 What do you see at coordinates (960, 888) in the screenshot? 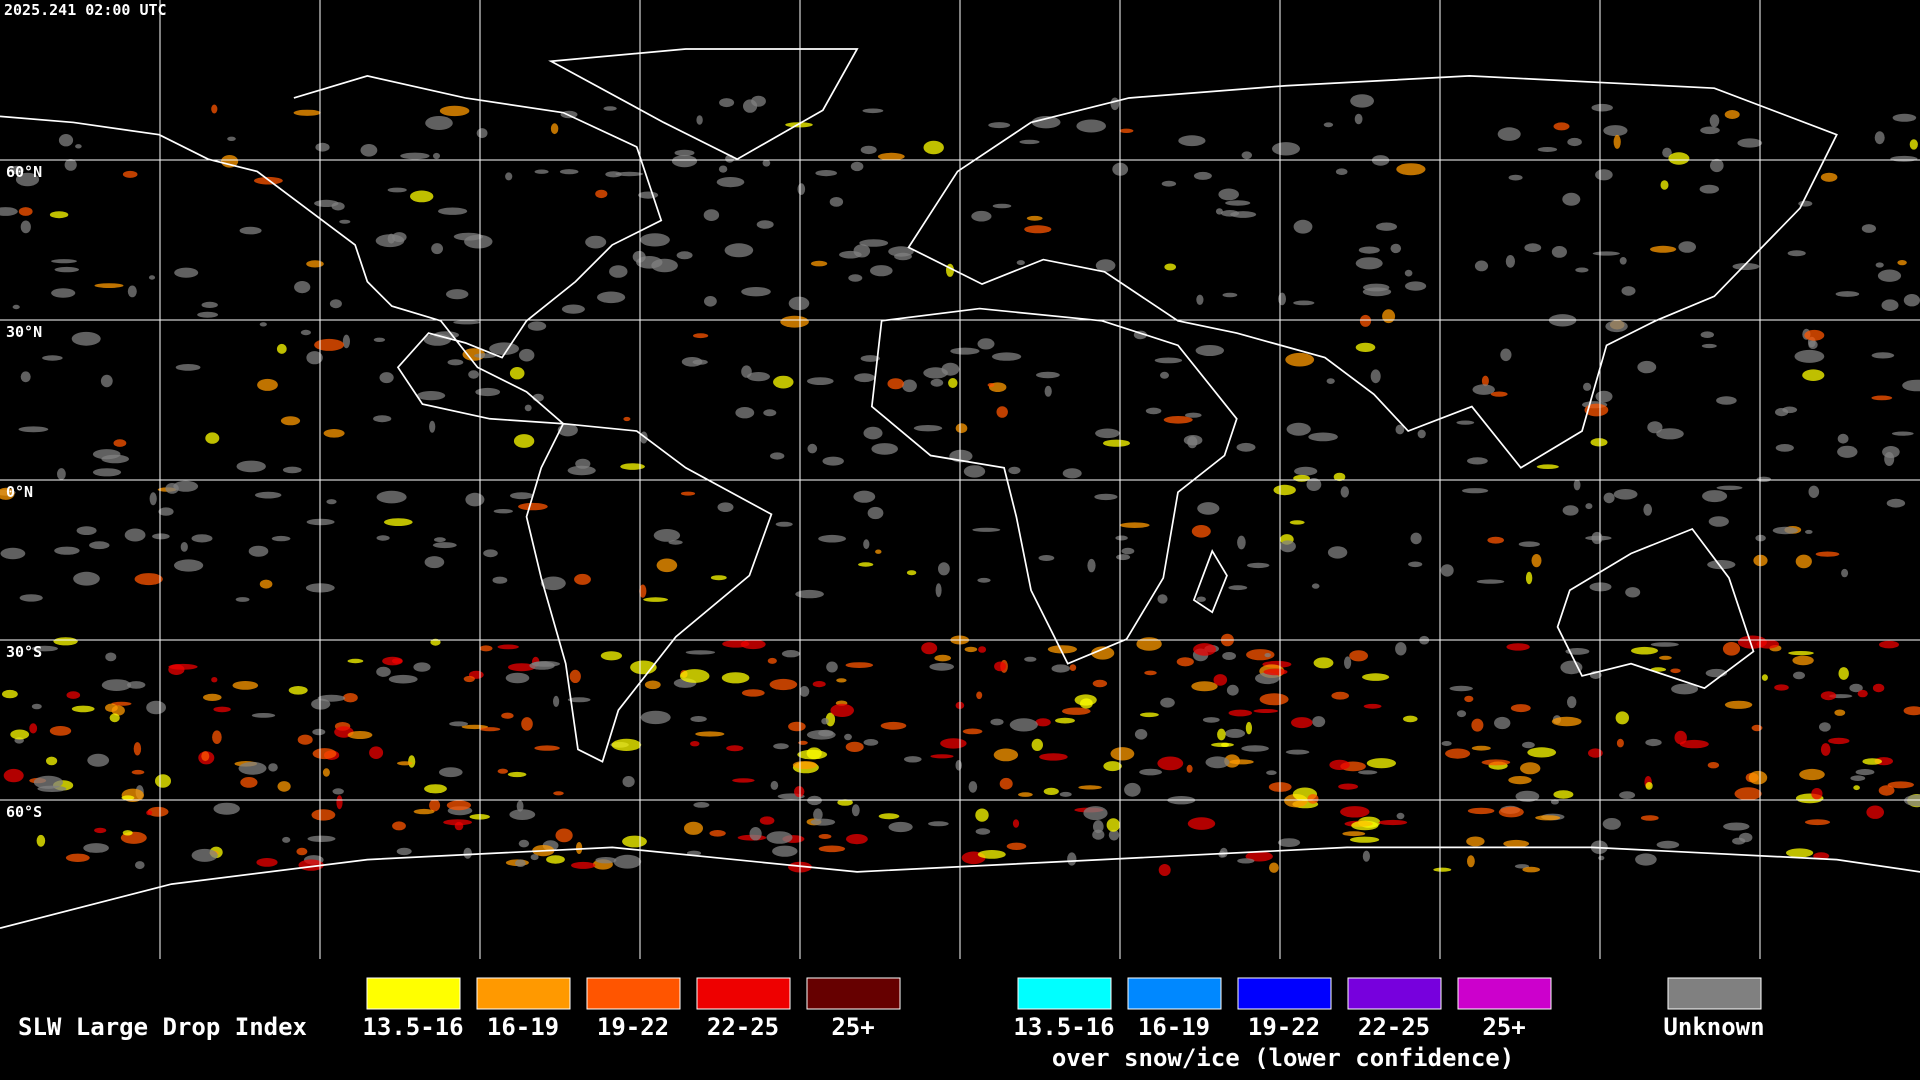
I see `antarctica` at bounding box center [960, 888].